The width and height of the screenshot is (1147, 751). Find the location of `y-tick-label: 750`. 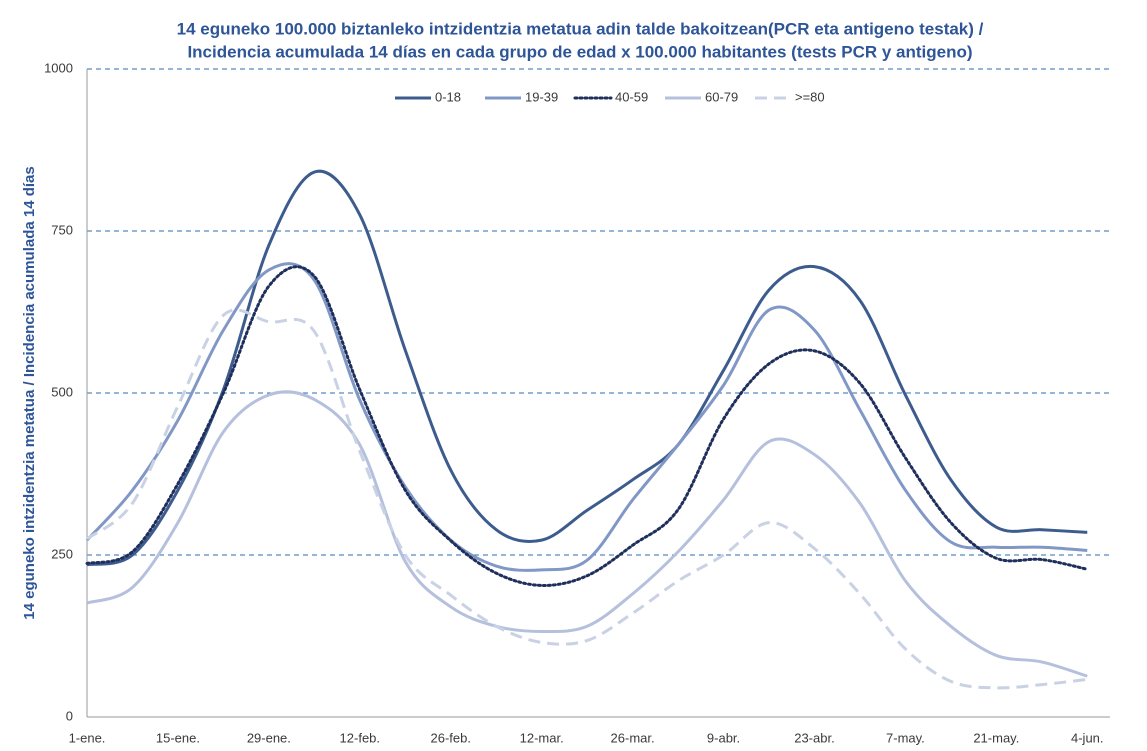

y-tick-label: 750 is located at coordinates (62, 229).